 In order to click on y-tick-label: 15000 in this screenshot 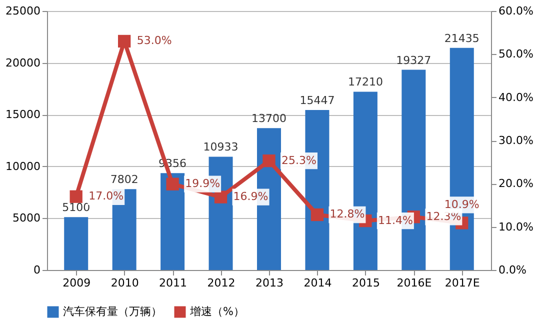, I will do `click(23, 115)`.